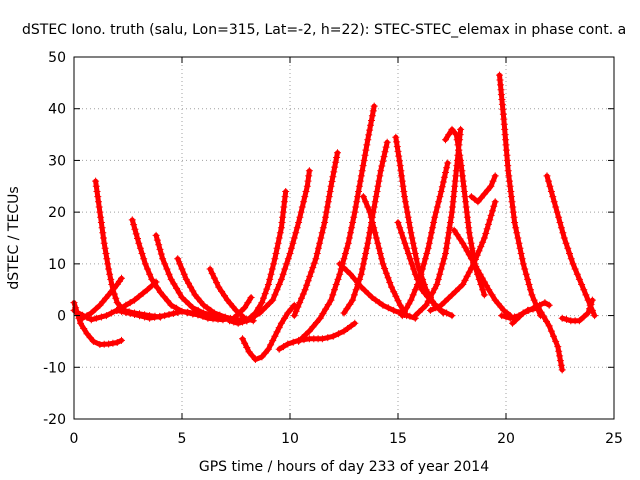  I want to click on y-tick-label: -20, so click(54, 420).